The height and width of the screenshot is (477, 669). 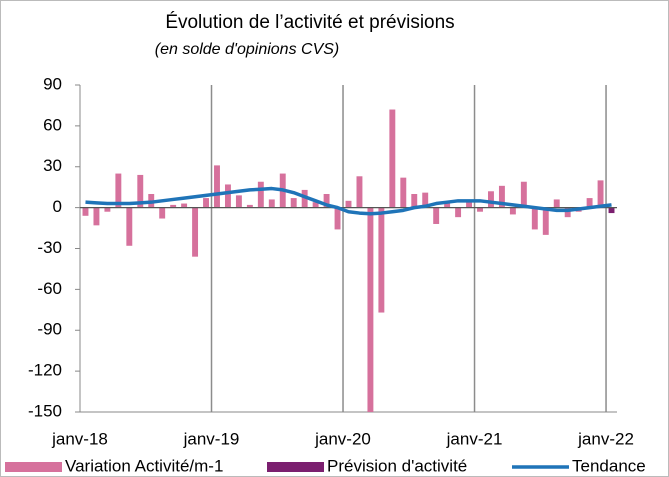 I want to click on y-tick-label: 0, so click(x=57, y=206).